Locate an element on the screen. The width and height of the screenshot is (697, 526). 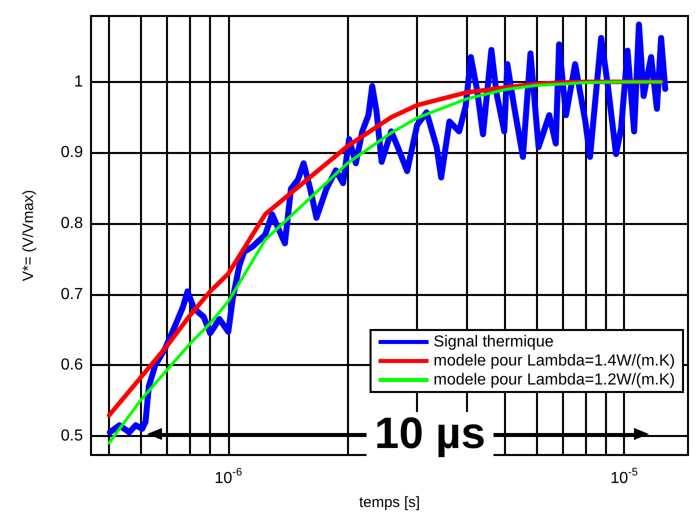
x-axis-title: temps [s] is located at coordinates (389, 502).